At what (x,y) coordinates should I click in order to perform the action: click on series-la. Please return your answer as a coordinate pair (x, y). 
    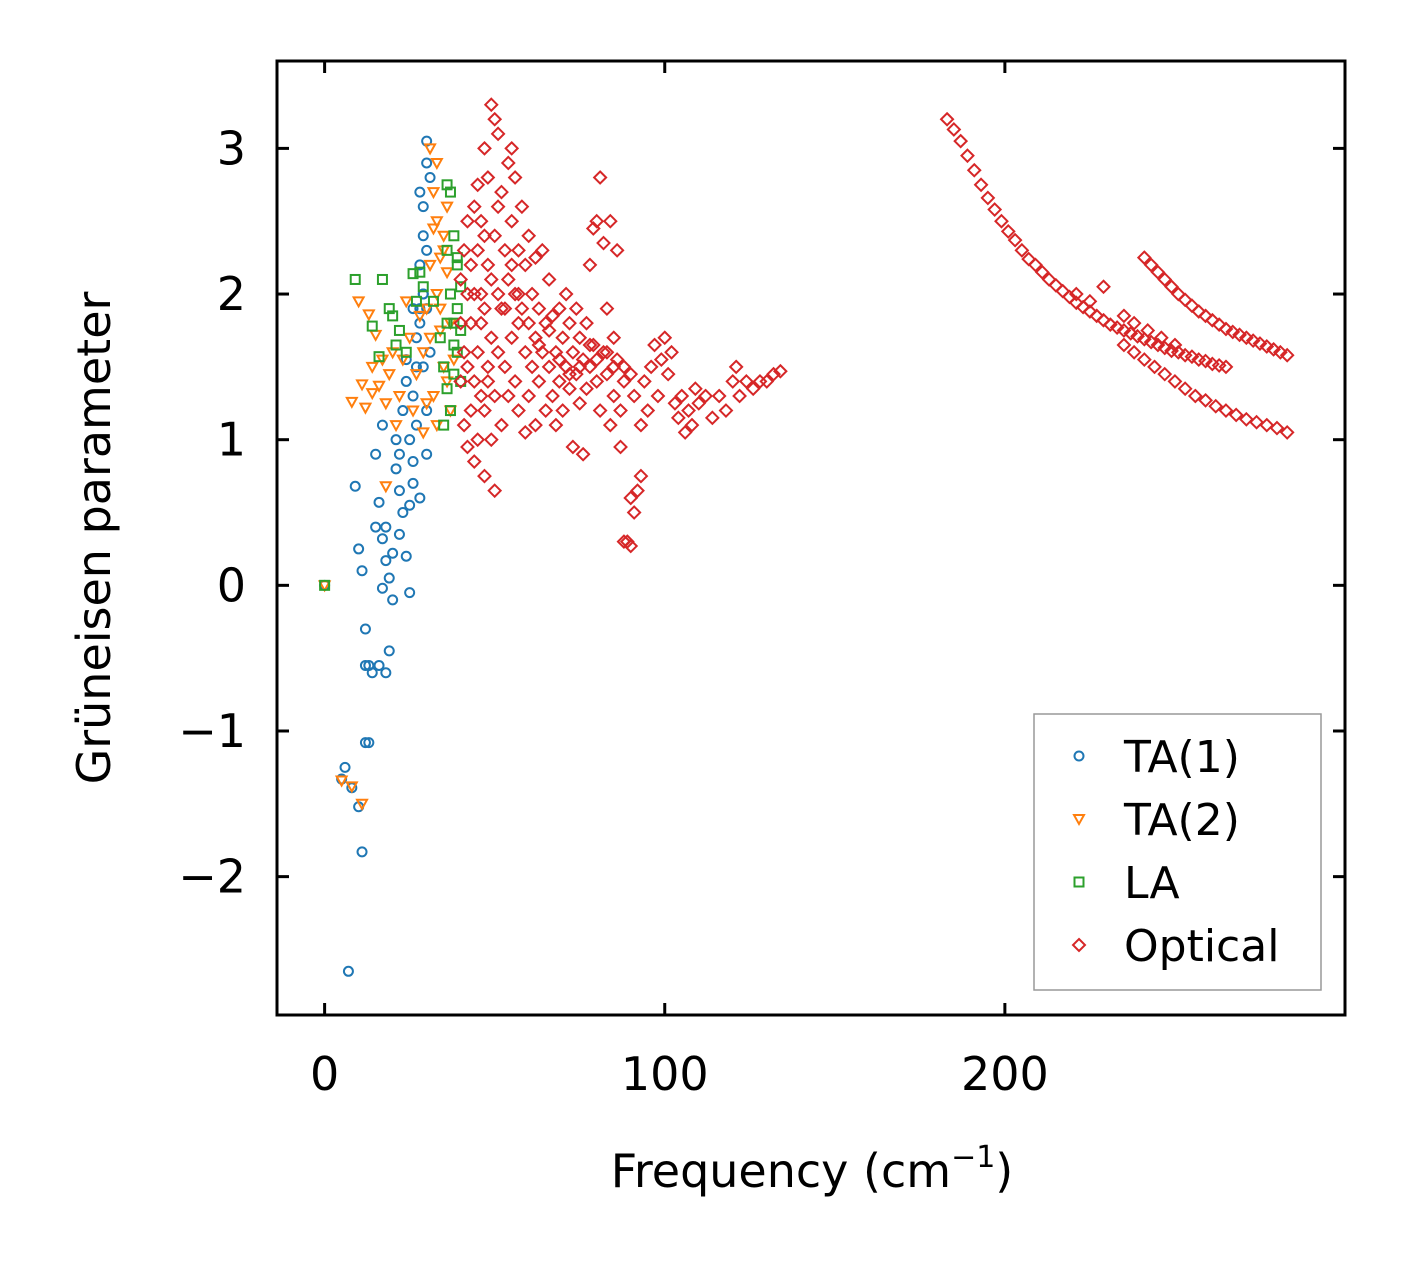
    Looking at the image, I should click on (393, 385).